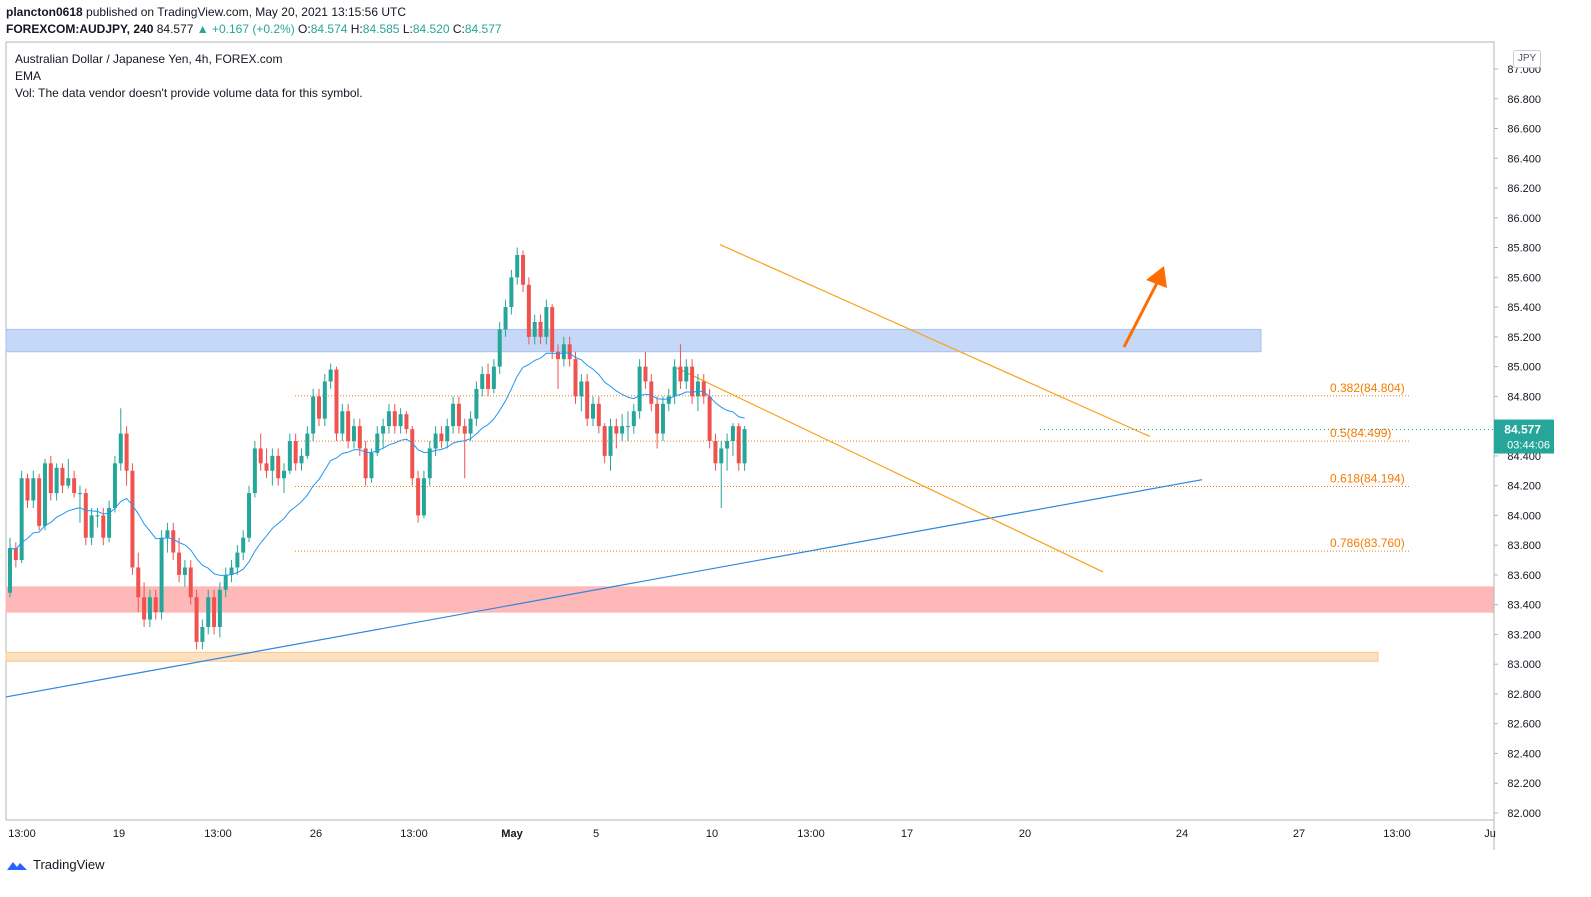 The image size is (1591, 897). I want to click on open-label: O:, so click(304, 29).